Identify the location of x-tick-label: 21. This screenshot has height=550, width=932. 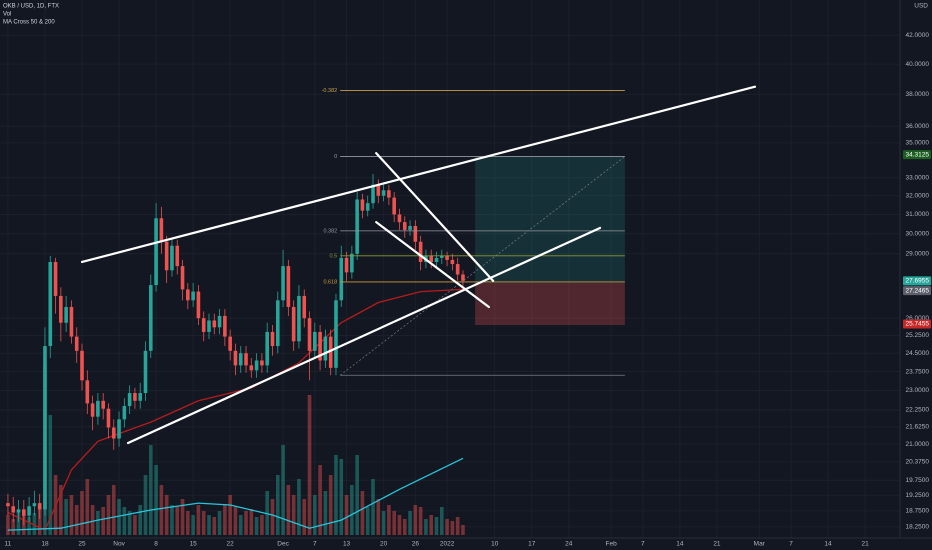
(717, 544).